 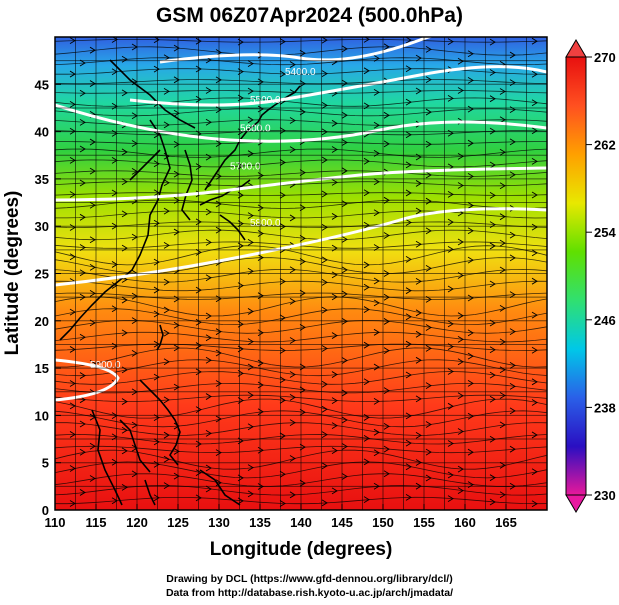 I want to click on colorbar-tick-label: 254, so click(x=605, y=232).